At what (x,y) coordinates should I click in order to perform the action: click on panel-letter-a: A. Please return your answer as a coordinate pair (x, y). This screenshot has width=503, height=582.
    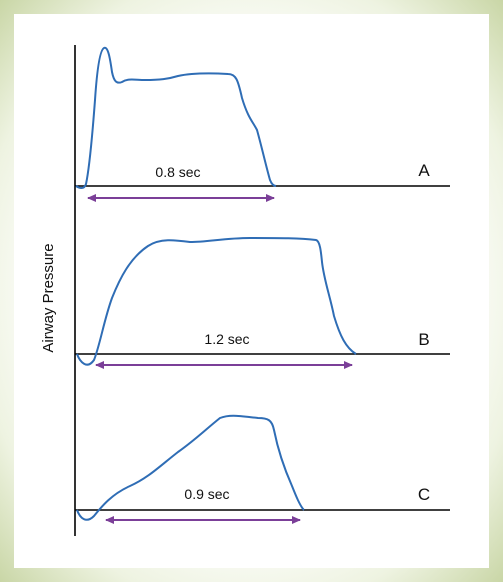
    Looking at the image, I should click on (424, 170).